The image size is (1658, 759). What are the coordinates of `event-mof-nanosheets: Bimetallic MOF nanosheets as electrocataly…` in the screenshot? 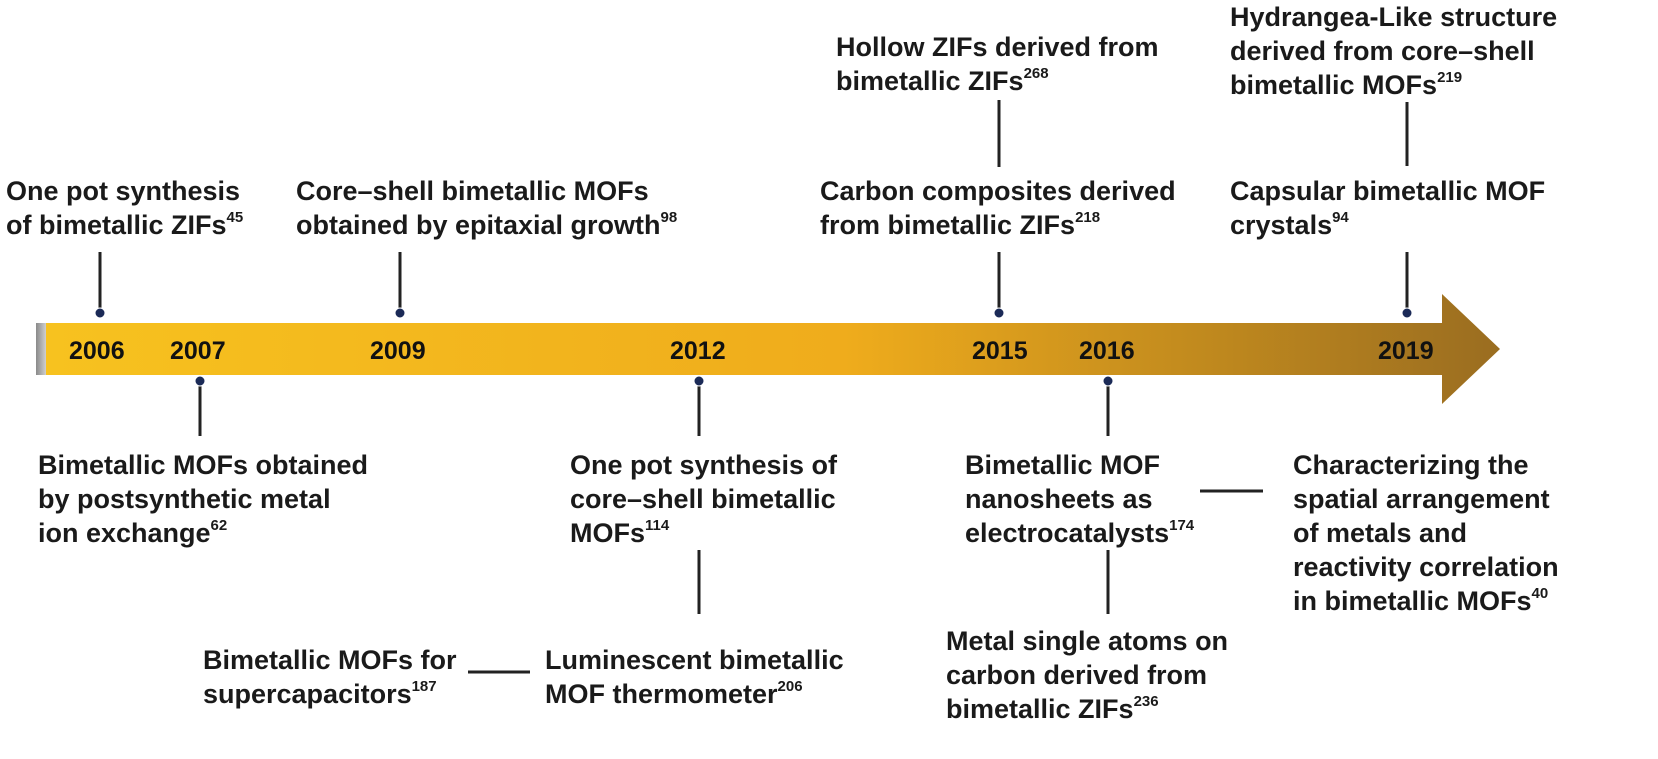 It's located at (1079, 499).